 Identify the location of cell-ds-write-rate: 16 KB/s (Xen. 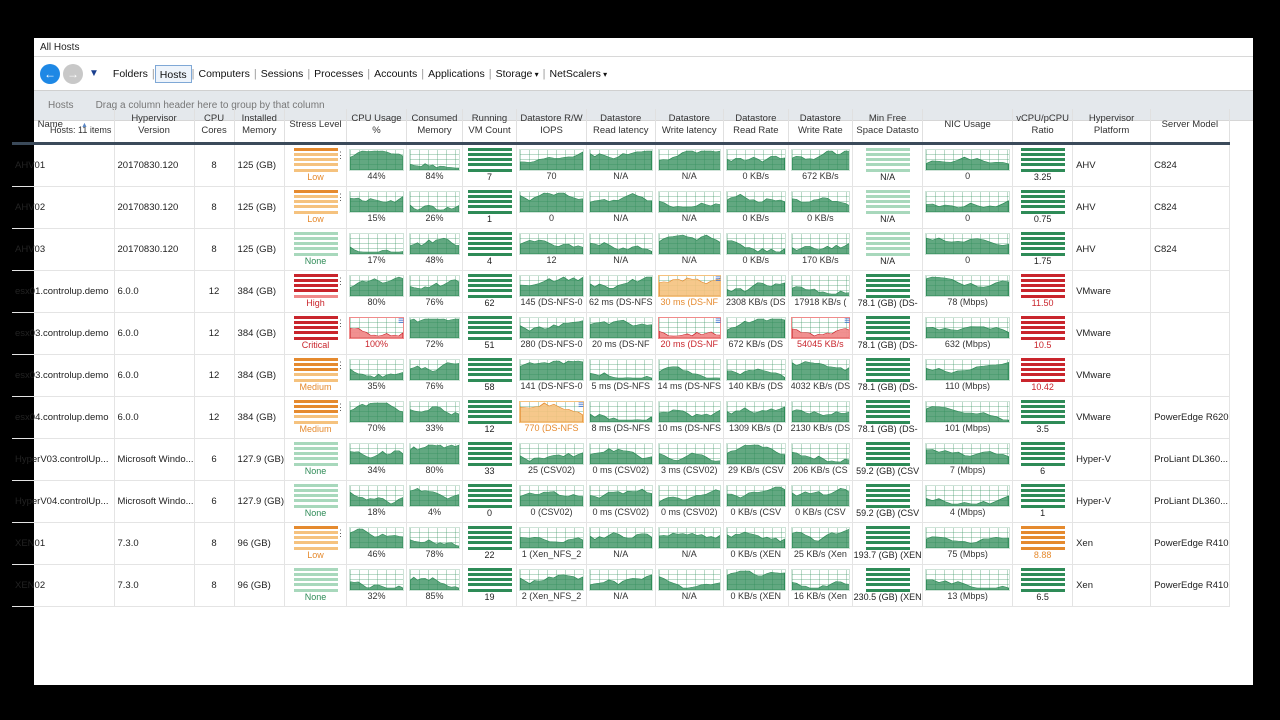
(821, 585).